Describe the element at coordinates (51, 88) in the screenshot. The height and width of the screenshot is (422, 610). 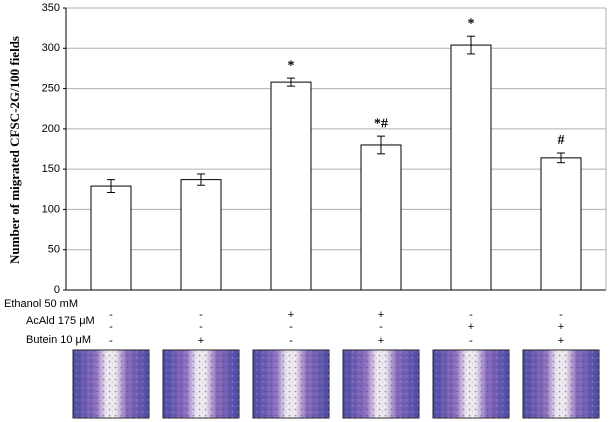
I see `y-tick-label: 250` at that location.